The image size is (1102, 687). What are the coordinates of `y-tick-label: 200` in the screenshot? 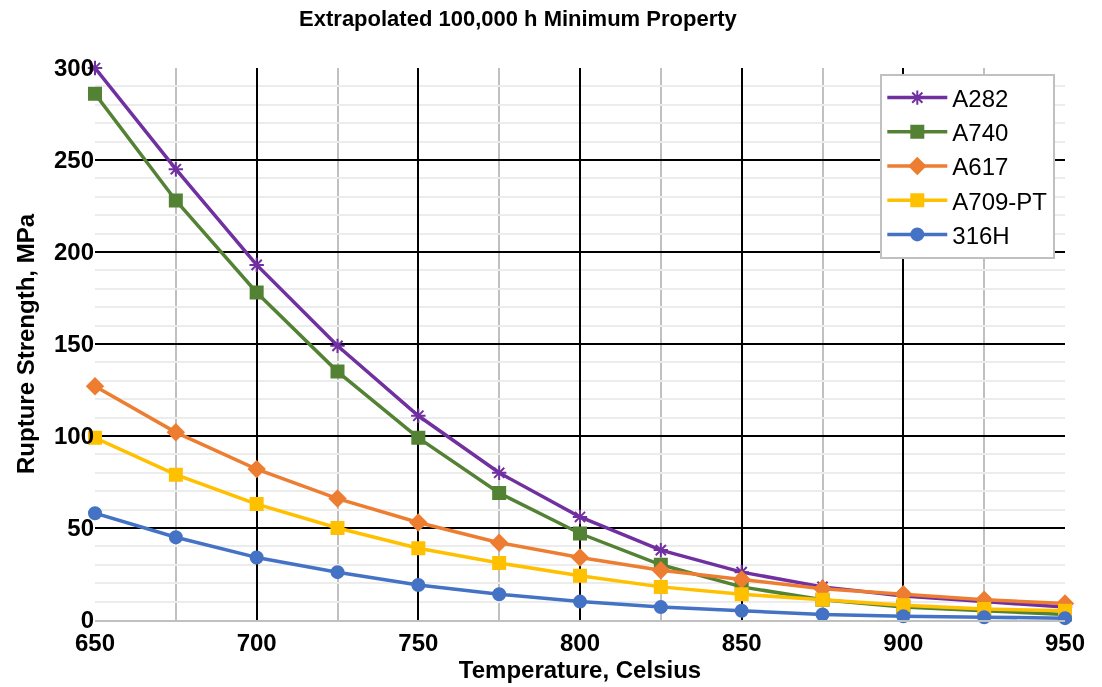 It's located at (73, 252).